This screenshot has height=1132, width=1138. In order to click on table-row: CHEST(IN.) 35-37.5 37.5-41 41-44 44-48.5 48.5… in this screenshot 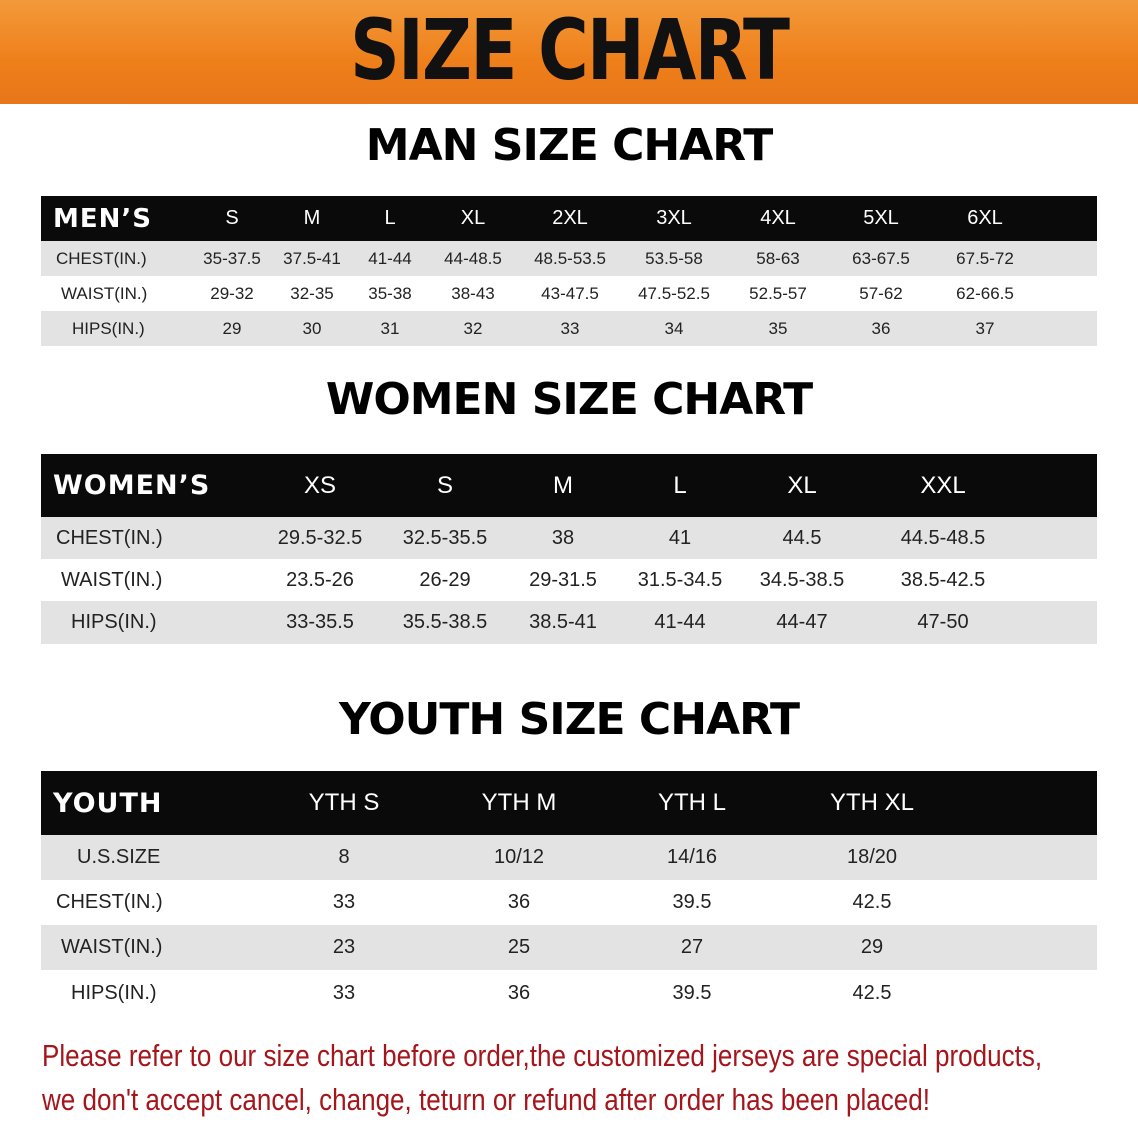, I will do `click(569, 258)`.